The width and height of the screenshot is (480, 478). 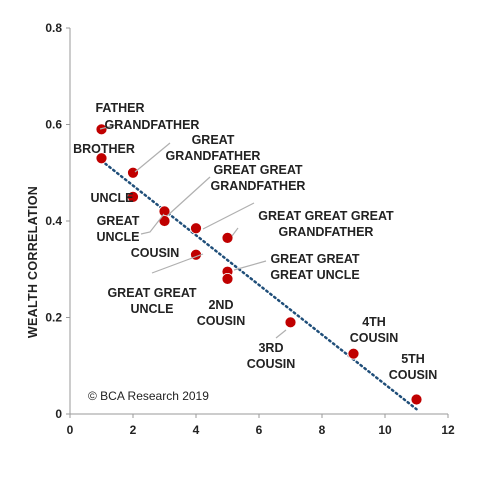 What do you see at coordinates (315, 267) in the screenshot?
I see `point-label: GREAT GREAT GREAT UNCLE` at bounding box center [315, 267].